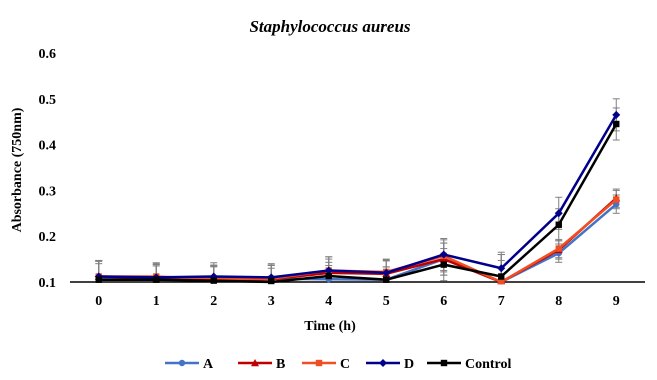 The height and width of the screenshot is (380, 657). I want to click on y-axis-label: Absorbance (750nm), so click(17, 169).